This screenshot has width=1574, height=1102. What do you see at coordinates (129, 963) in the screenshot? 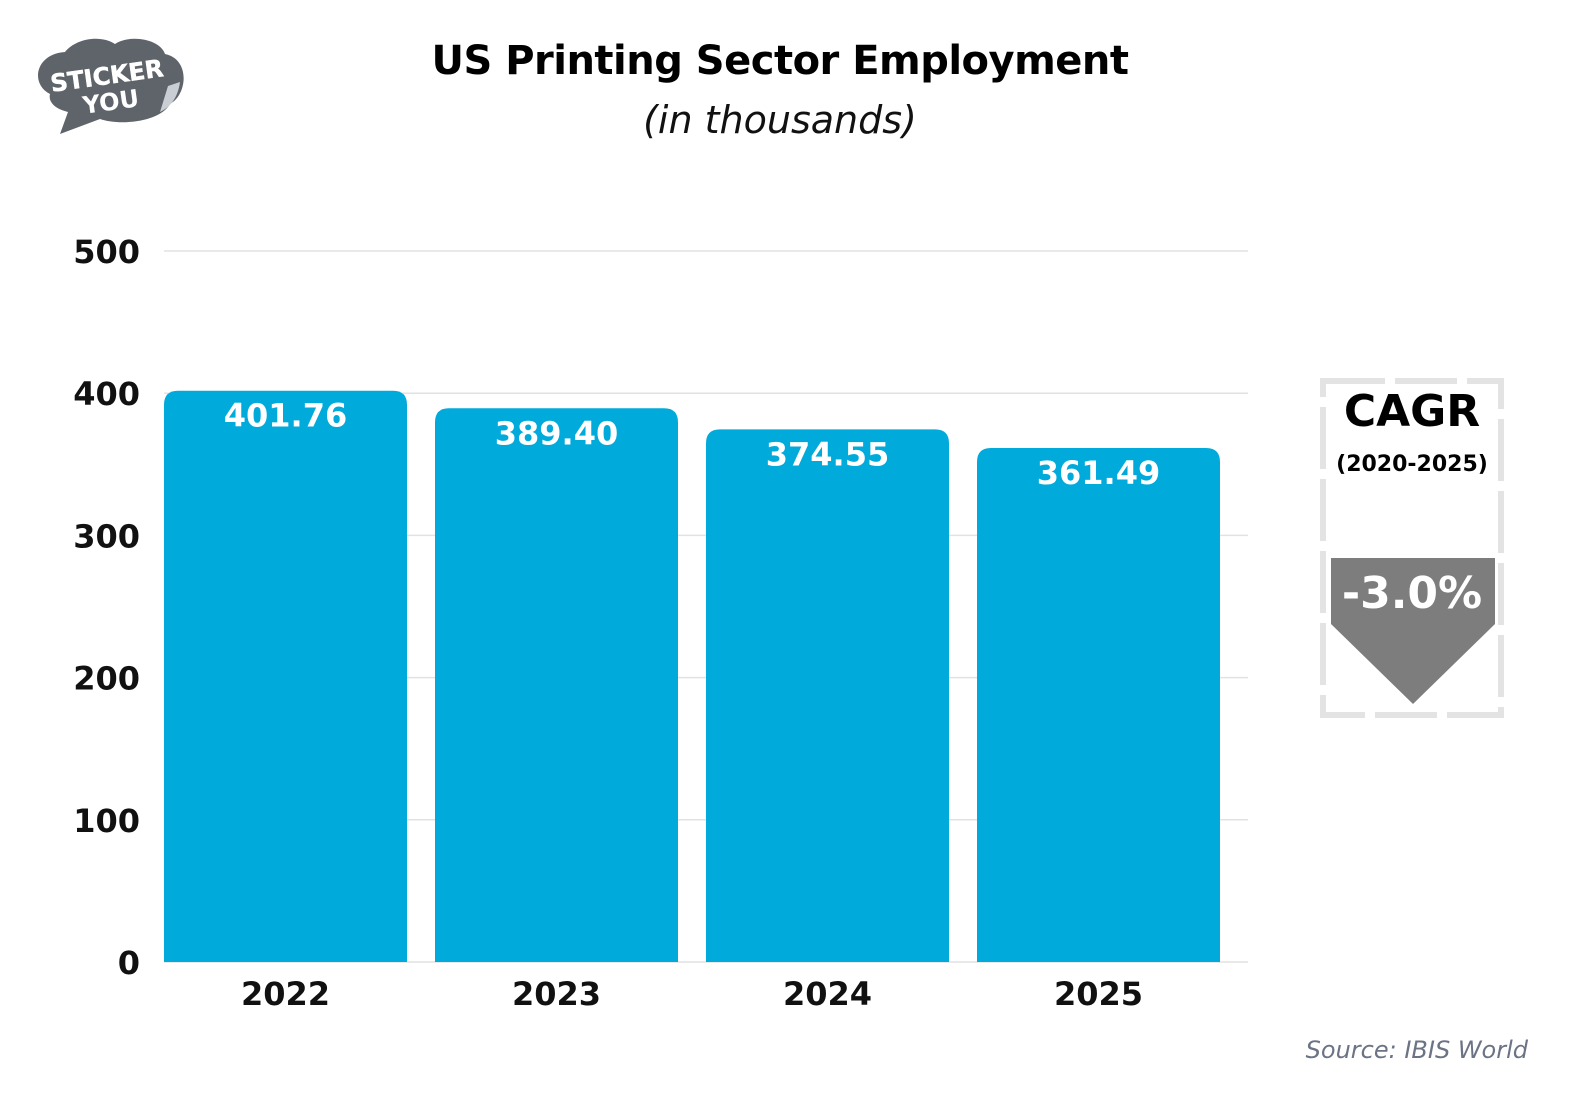
I see `y-tick-label: 0` at bounding box center [129, 963].